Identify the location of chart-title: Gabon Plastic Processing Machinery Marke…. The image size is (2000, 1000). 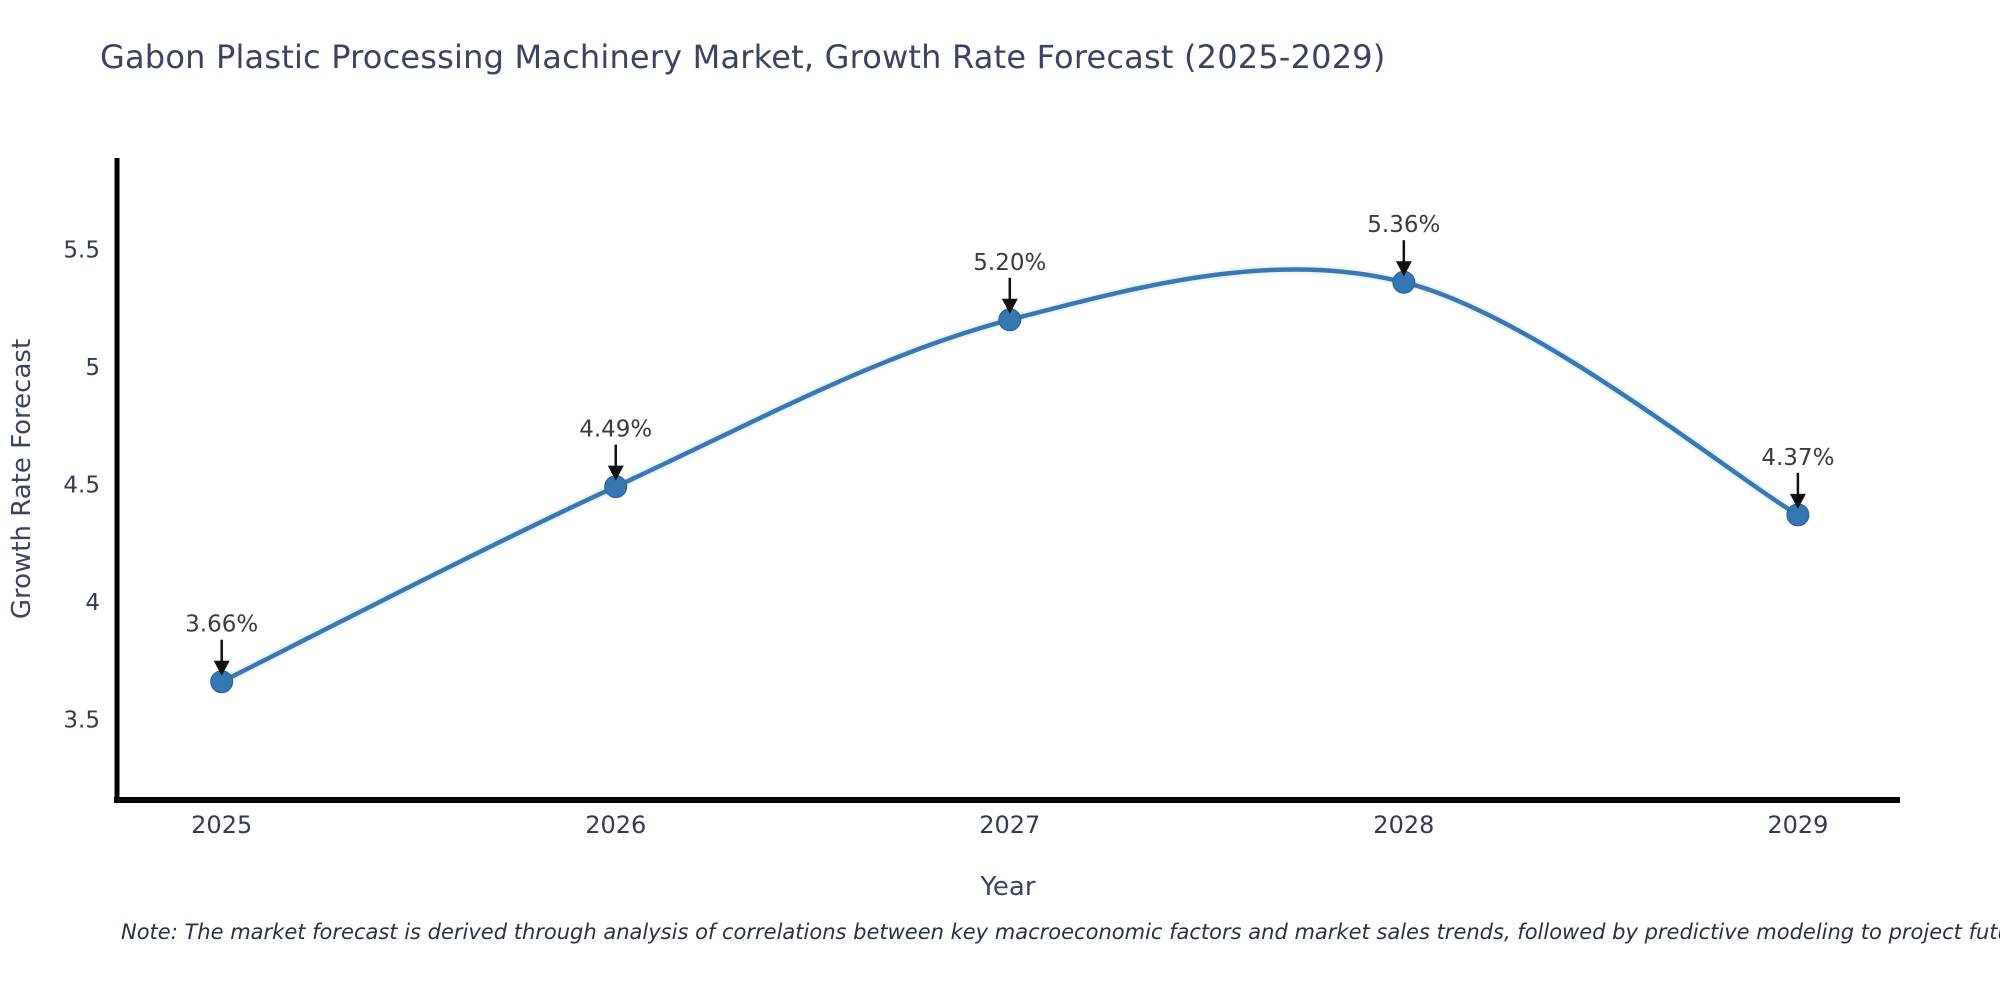
(743, 57).